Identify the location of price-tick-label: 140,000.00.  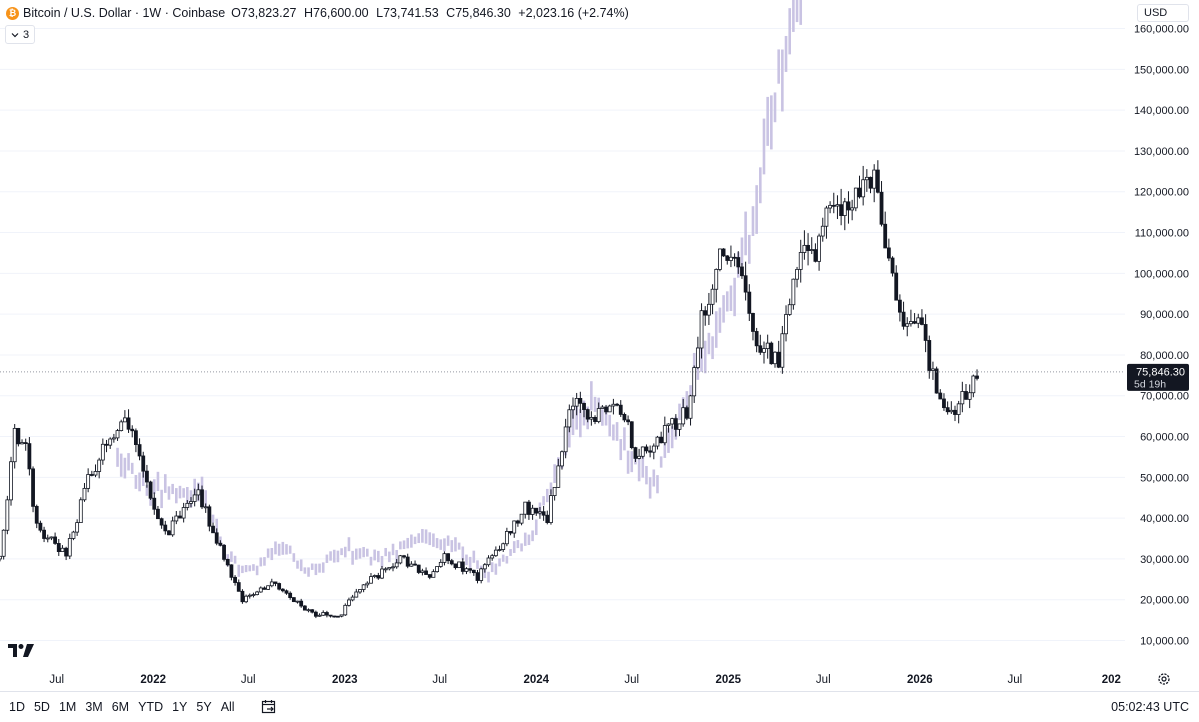
(1161, 111).